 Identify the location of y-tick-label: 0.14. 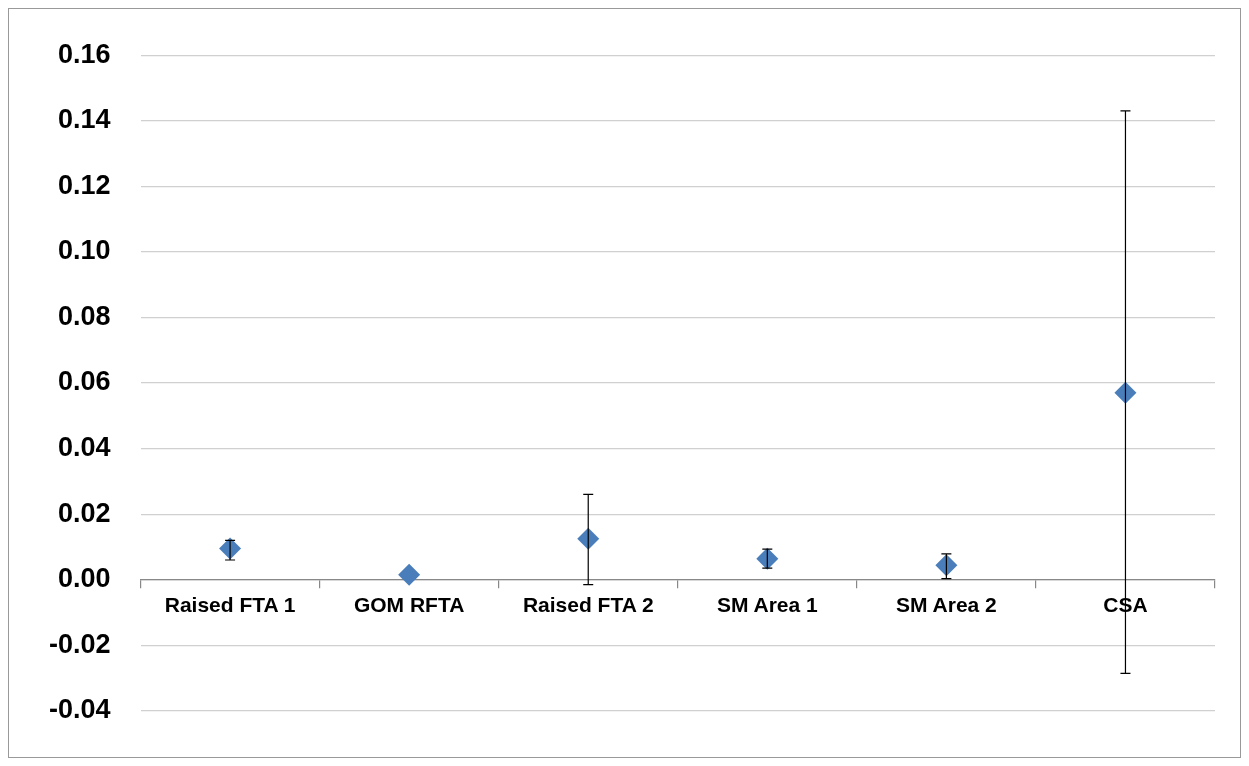
(84, 119).